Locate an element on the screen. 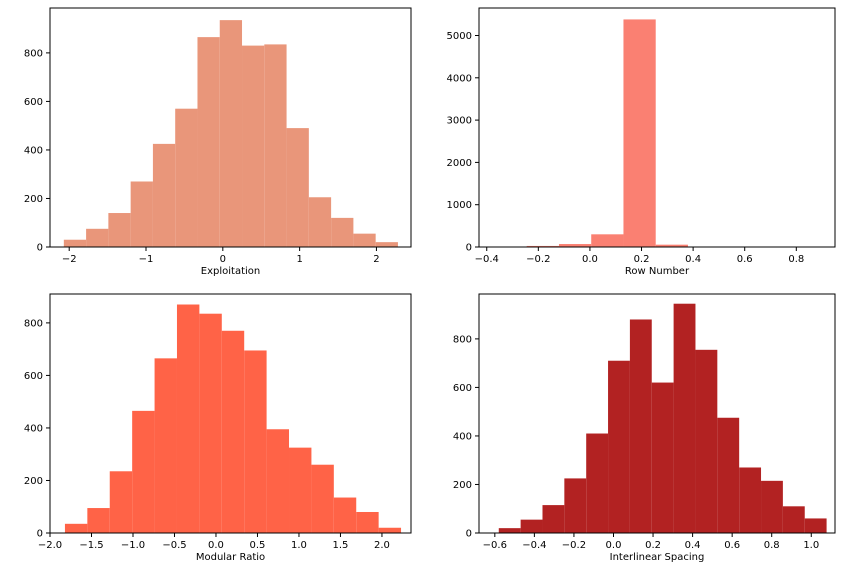 The height and width of the screenshot is (570, 857). x-tick-label: 0.5 is located at coordinates (258, 545).